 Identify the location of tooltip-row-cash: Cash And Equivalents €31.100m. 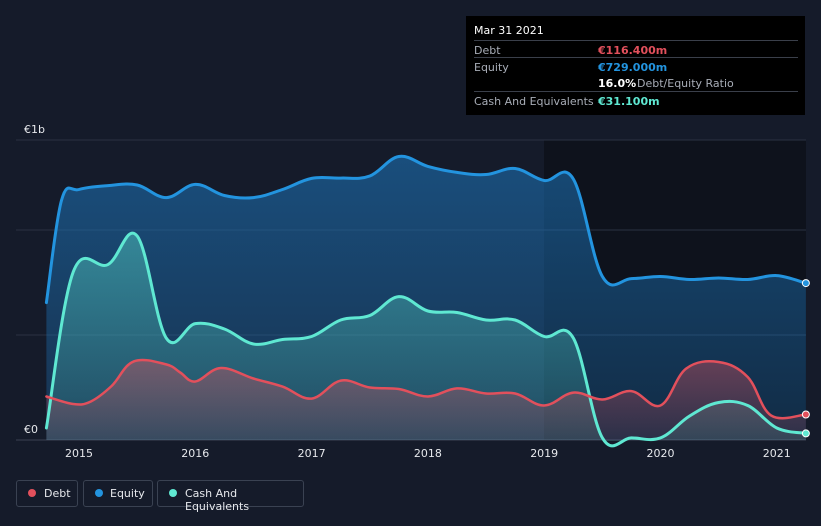
(636, 99).